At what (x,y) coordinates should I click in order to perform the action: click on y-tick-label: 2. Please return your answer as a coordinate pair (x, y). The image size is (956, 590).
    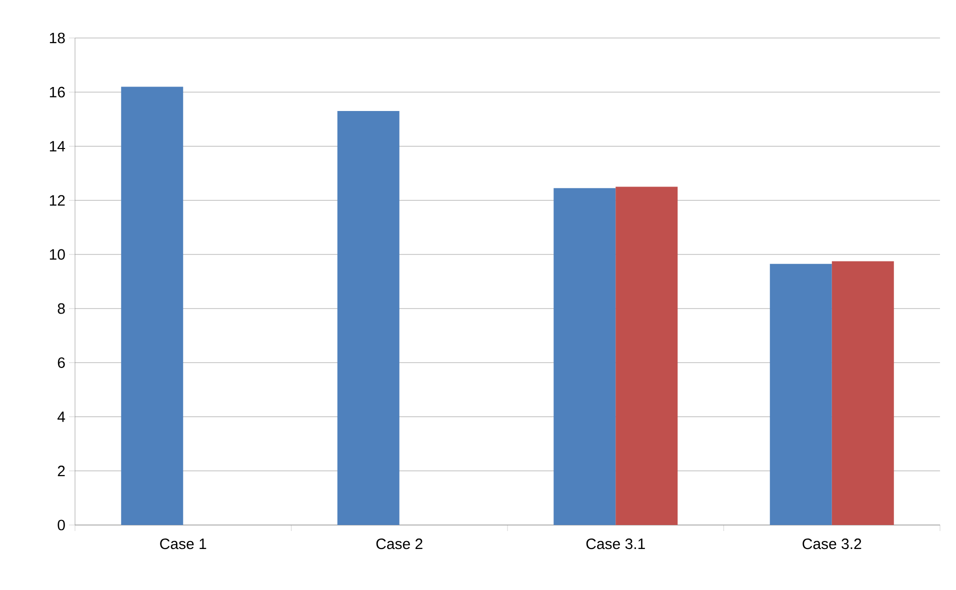
    Looking at the image, I should click on (61, 471).